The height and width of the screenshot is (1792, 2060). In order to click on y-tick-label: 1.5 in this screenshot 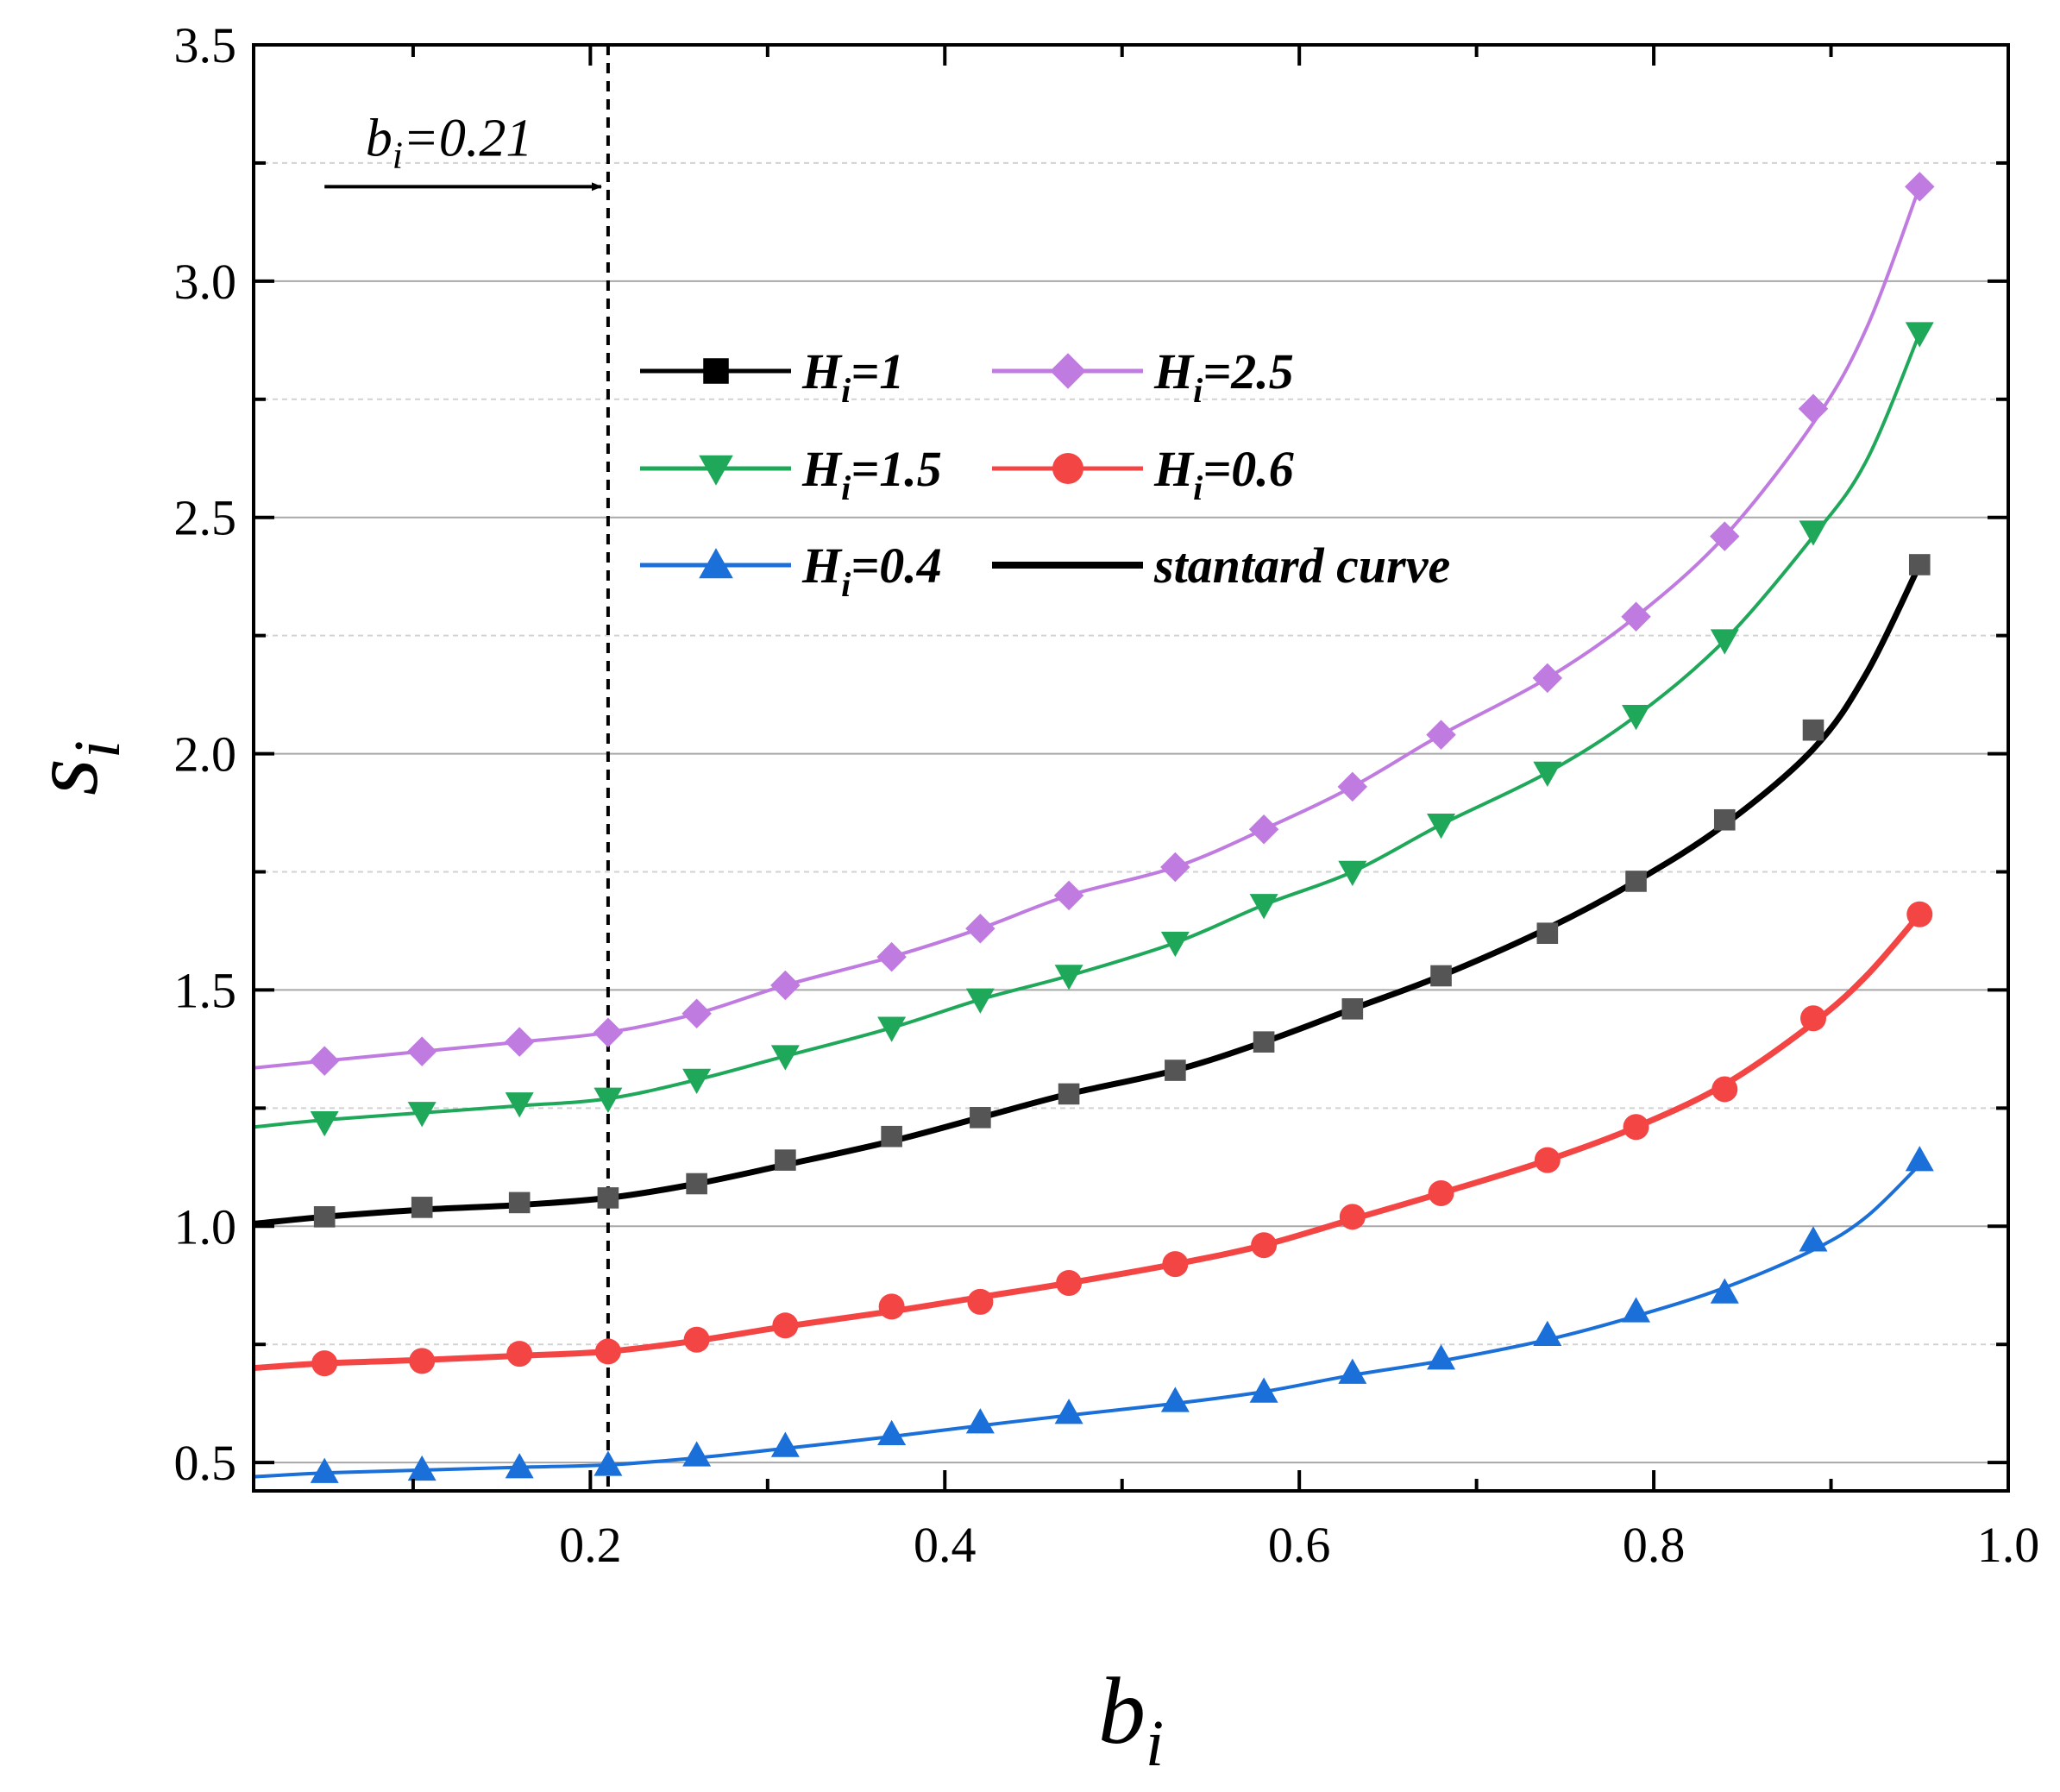, I will do `click(206, 990)`.